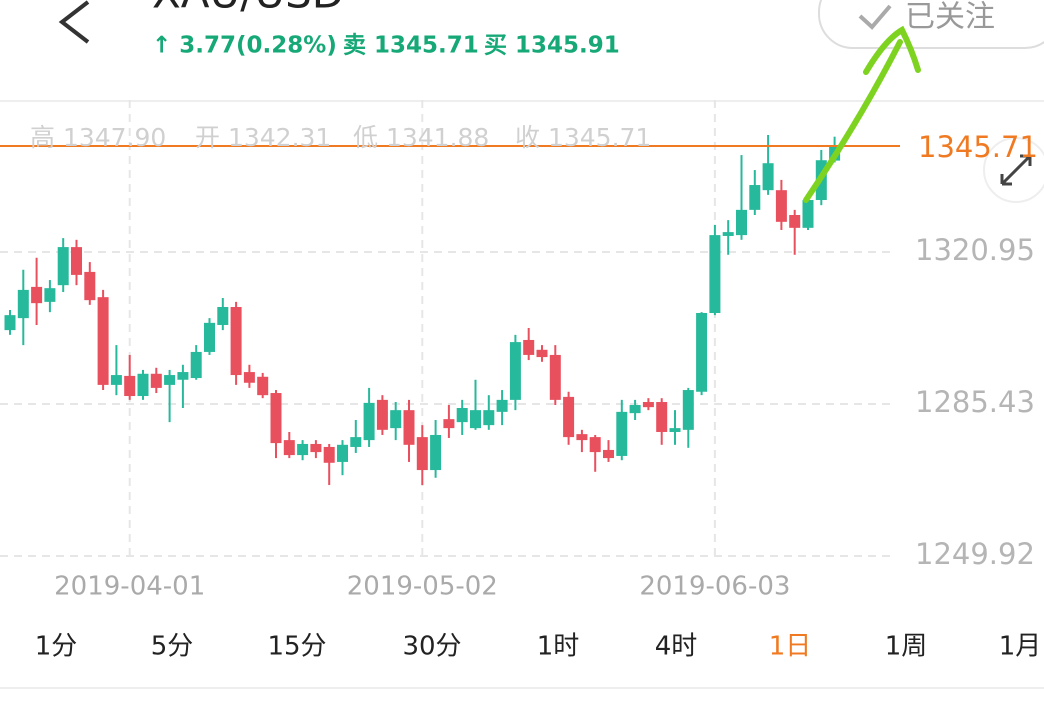 This screenshot has width=1044, height=725. What do you see at coordinates (129, 587) in the screenshot?
I see `x-tick-label: 2019-04-01` at bounding box center [129, 587].